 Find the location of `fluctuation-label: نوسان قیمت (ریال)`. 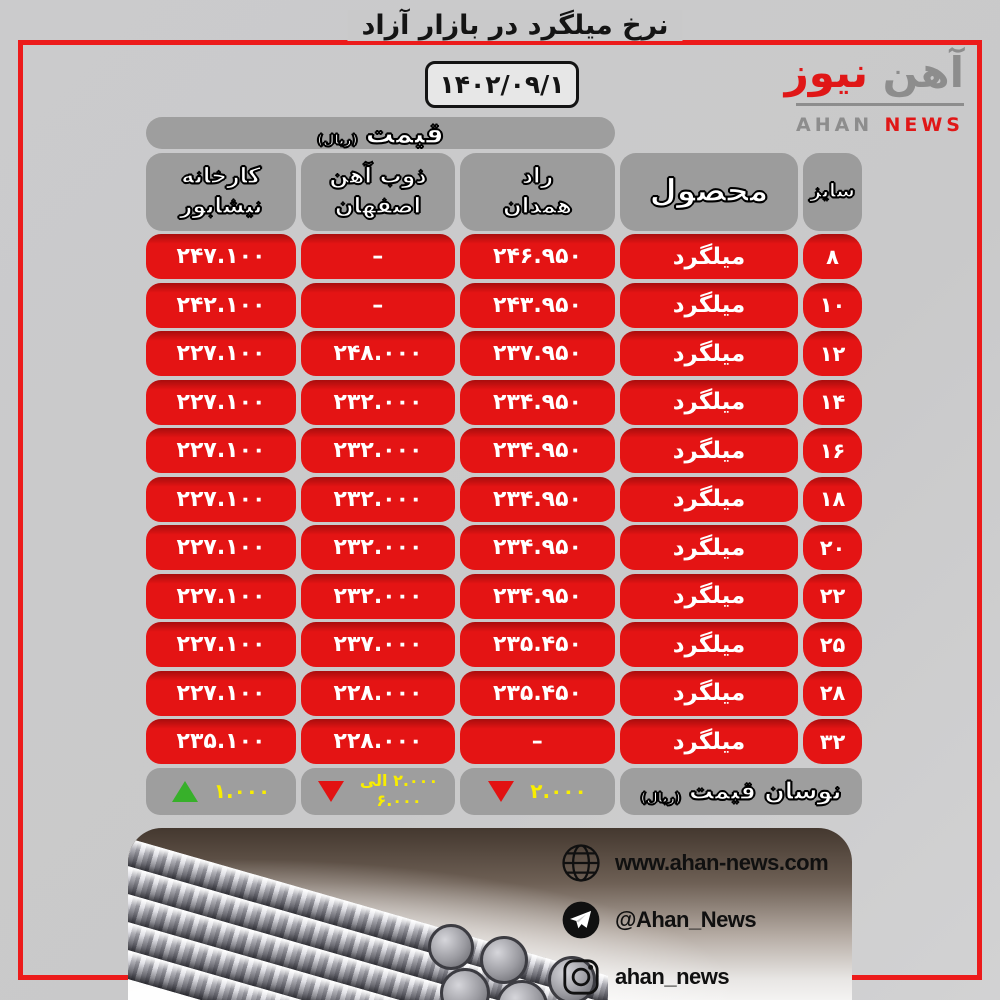

fluctuation-label: نوسان قیمت (ریال) is located at coordinates (741, 791).